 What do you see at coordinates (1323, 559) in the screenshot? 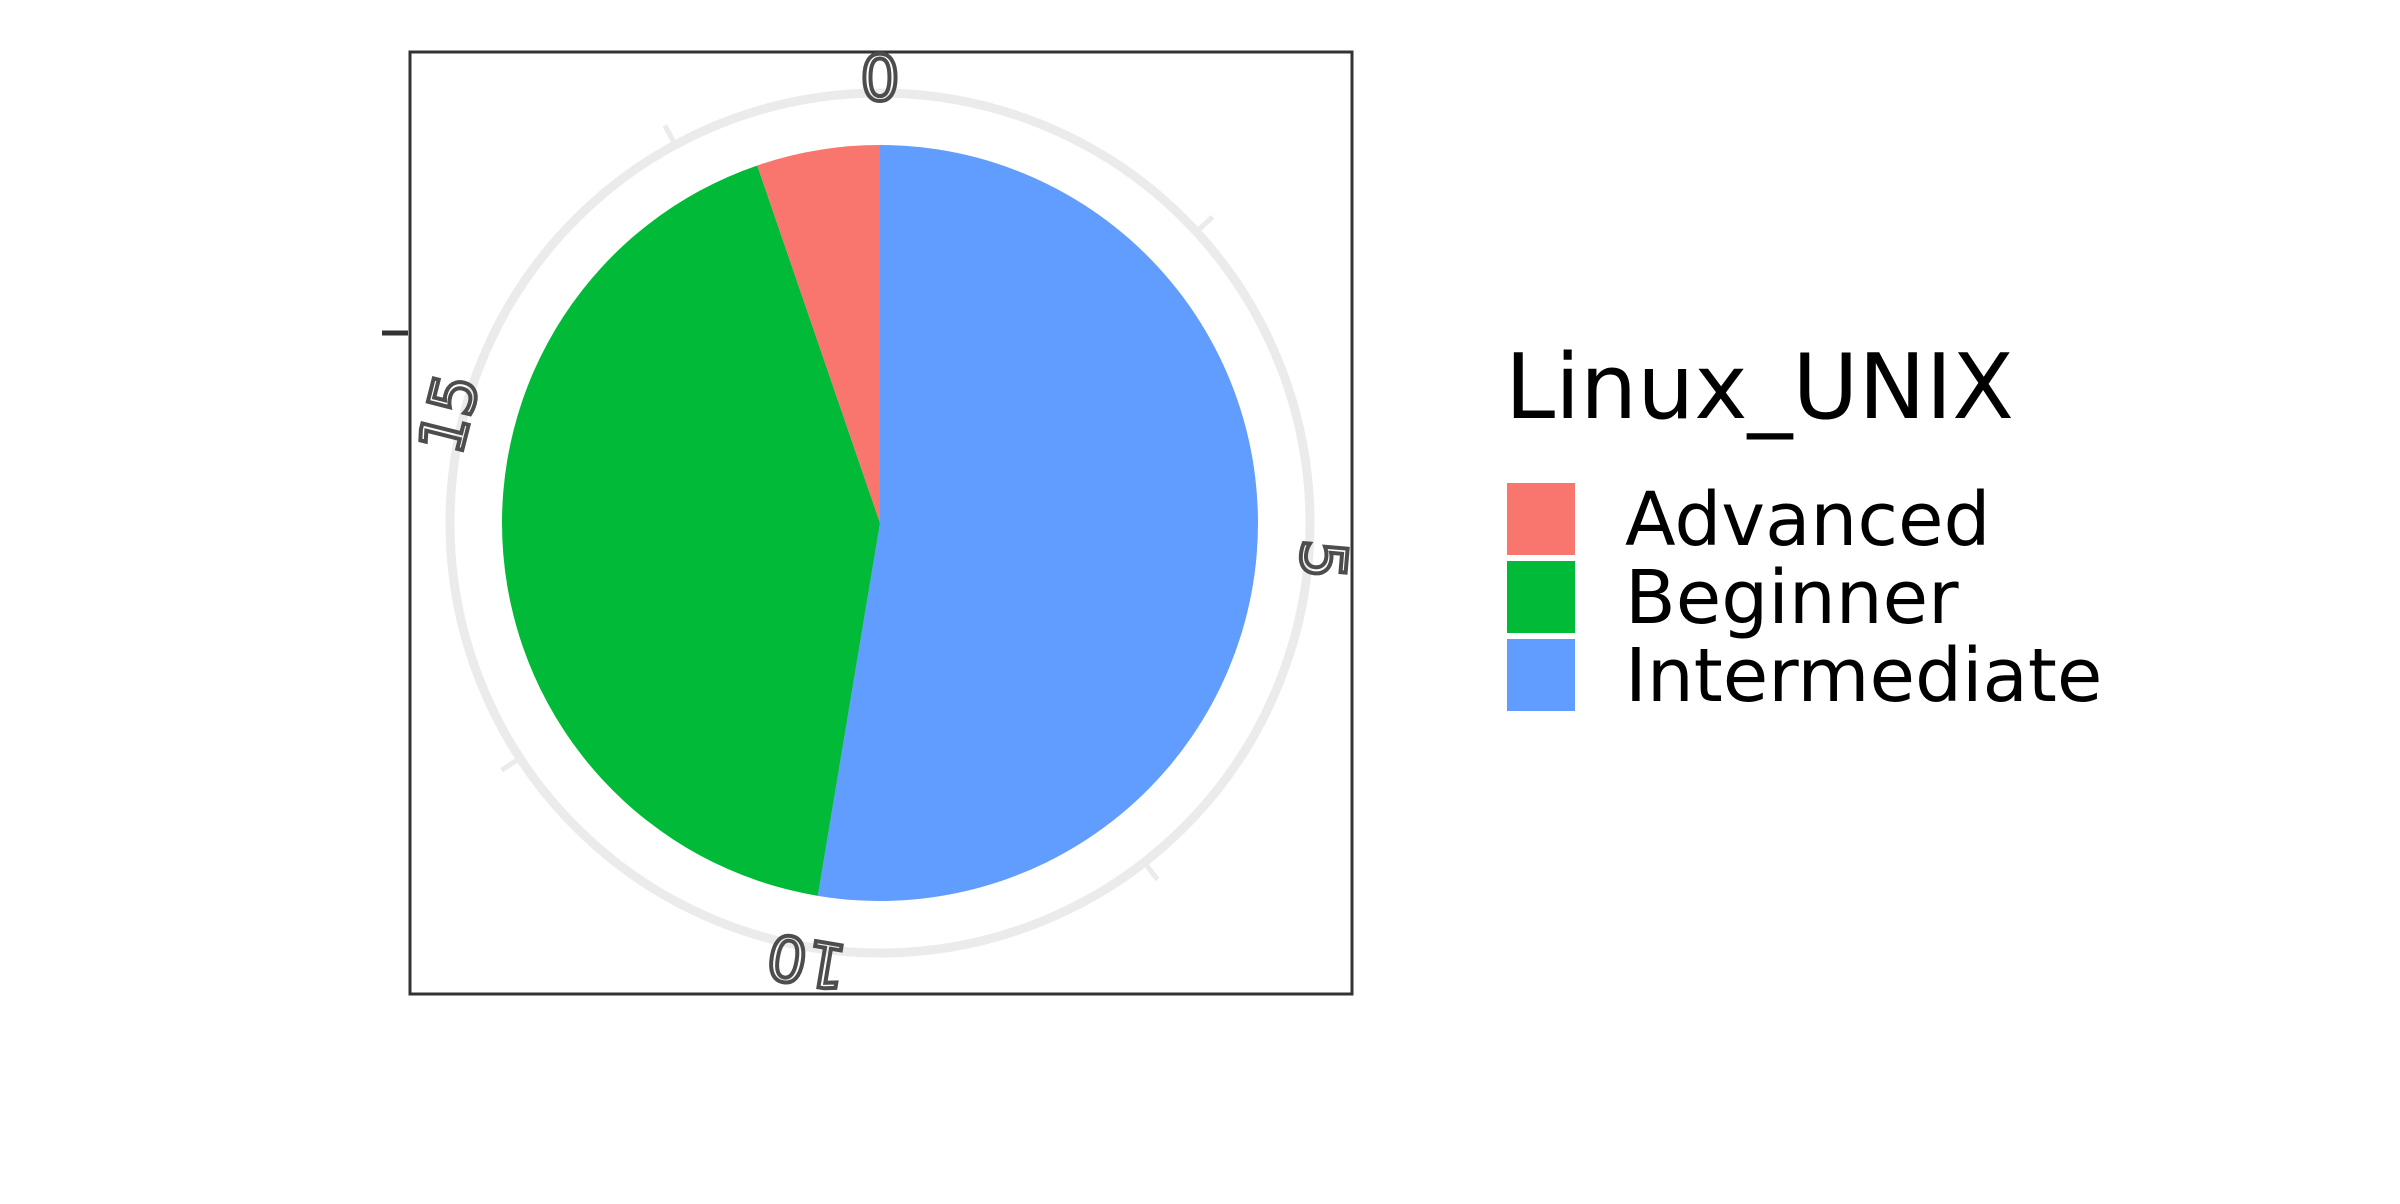
I see `angle-tick-label: 5` at bounding box center [1323, 559].